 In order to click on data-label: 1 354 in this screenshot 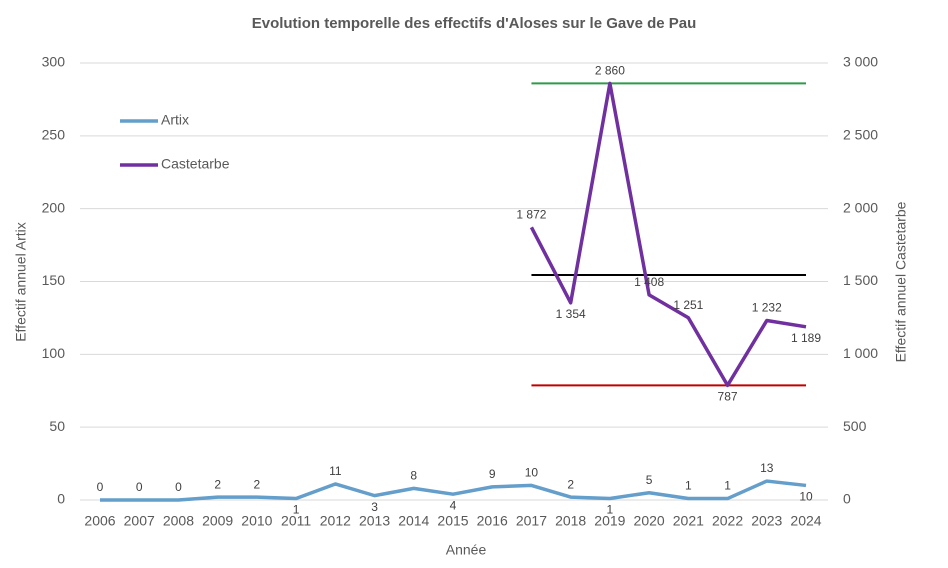, I will do `click(571, 314)`.